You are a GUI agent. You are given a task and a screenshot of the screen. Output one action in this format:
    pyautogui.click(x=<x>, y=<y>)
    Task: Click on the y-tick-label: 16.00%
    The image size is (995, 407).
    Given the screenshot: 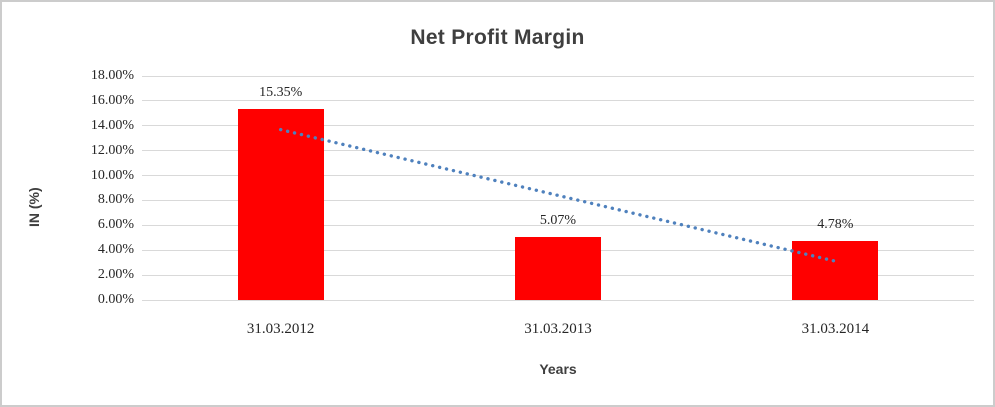 What is the action you would take?
    pyautogui.click(x=112, y=100)
    